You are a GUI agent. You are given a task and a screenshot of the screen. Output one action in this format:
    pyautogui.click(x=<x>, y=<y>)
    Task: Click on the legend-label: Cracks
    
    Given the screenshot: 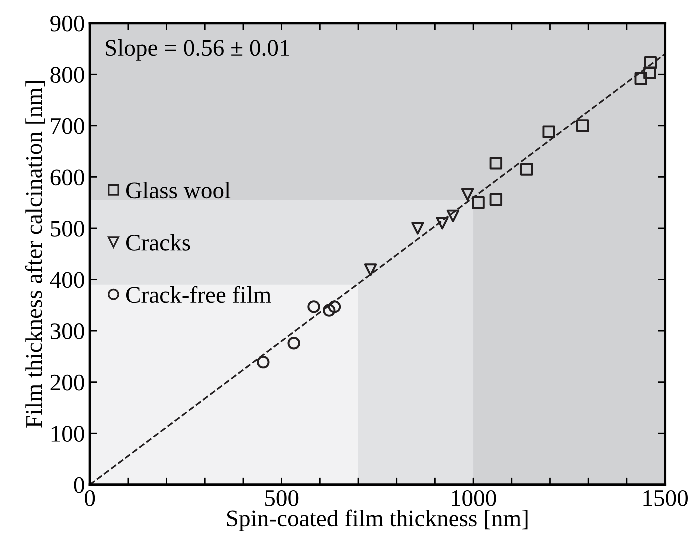 What is the action you would take?
    pyautogui.click(x=158, y=242)
    